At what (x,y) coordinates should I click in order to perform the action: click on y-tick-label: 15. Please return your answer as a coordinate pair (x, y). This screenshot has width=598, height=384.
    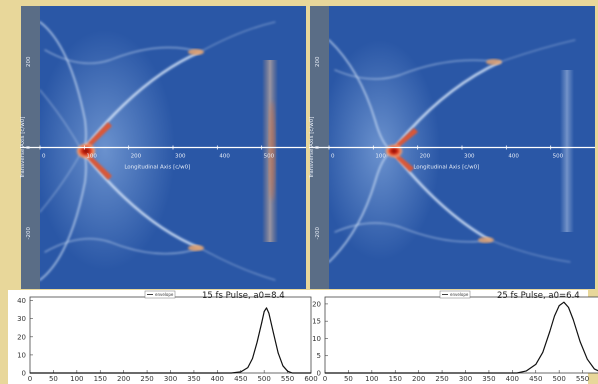
    Looking at the image, I should click on (316, 322).